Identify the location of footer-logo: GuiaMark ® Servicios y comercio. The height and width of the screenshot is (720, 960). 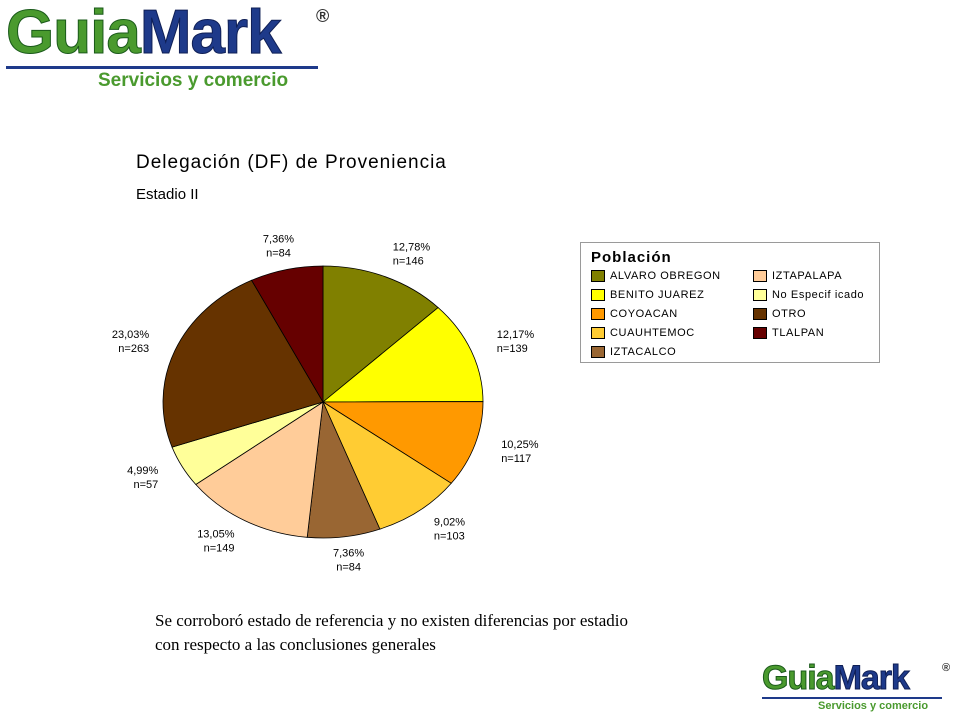
(860, 688).